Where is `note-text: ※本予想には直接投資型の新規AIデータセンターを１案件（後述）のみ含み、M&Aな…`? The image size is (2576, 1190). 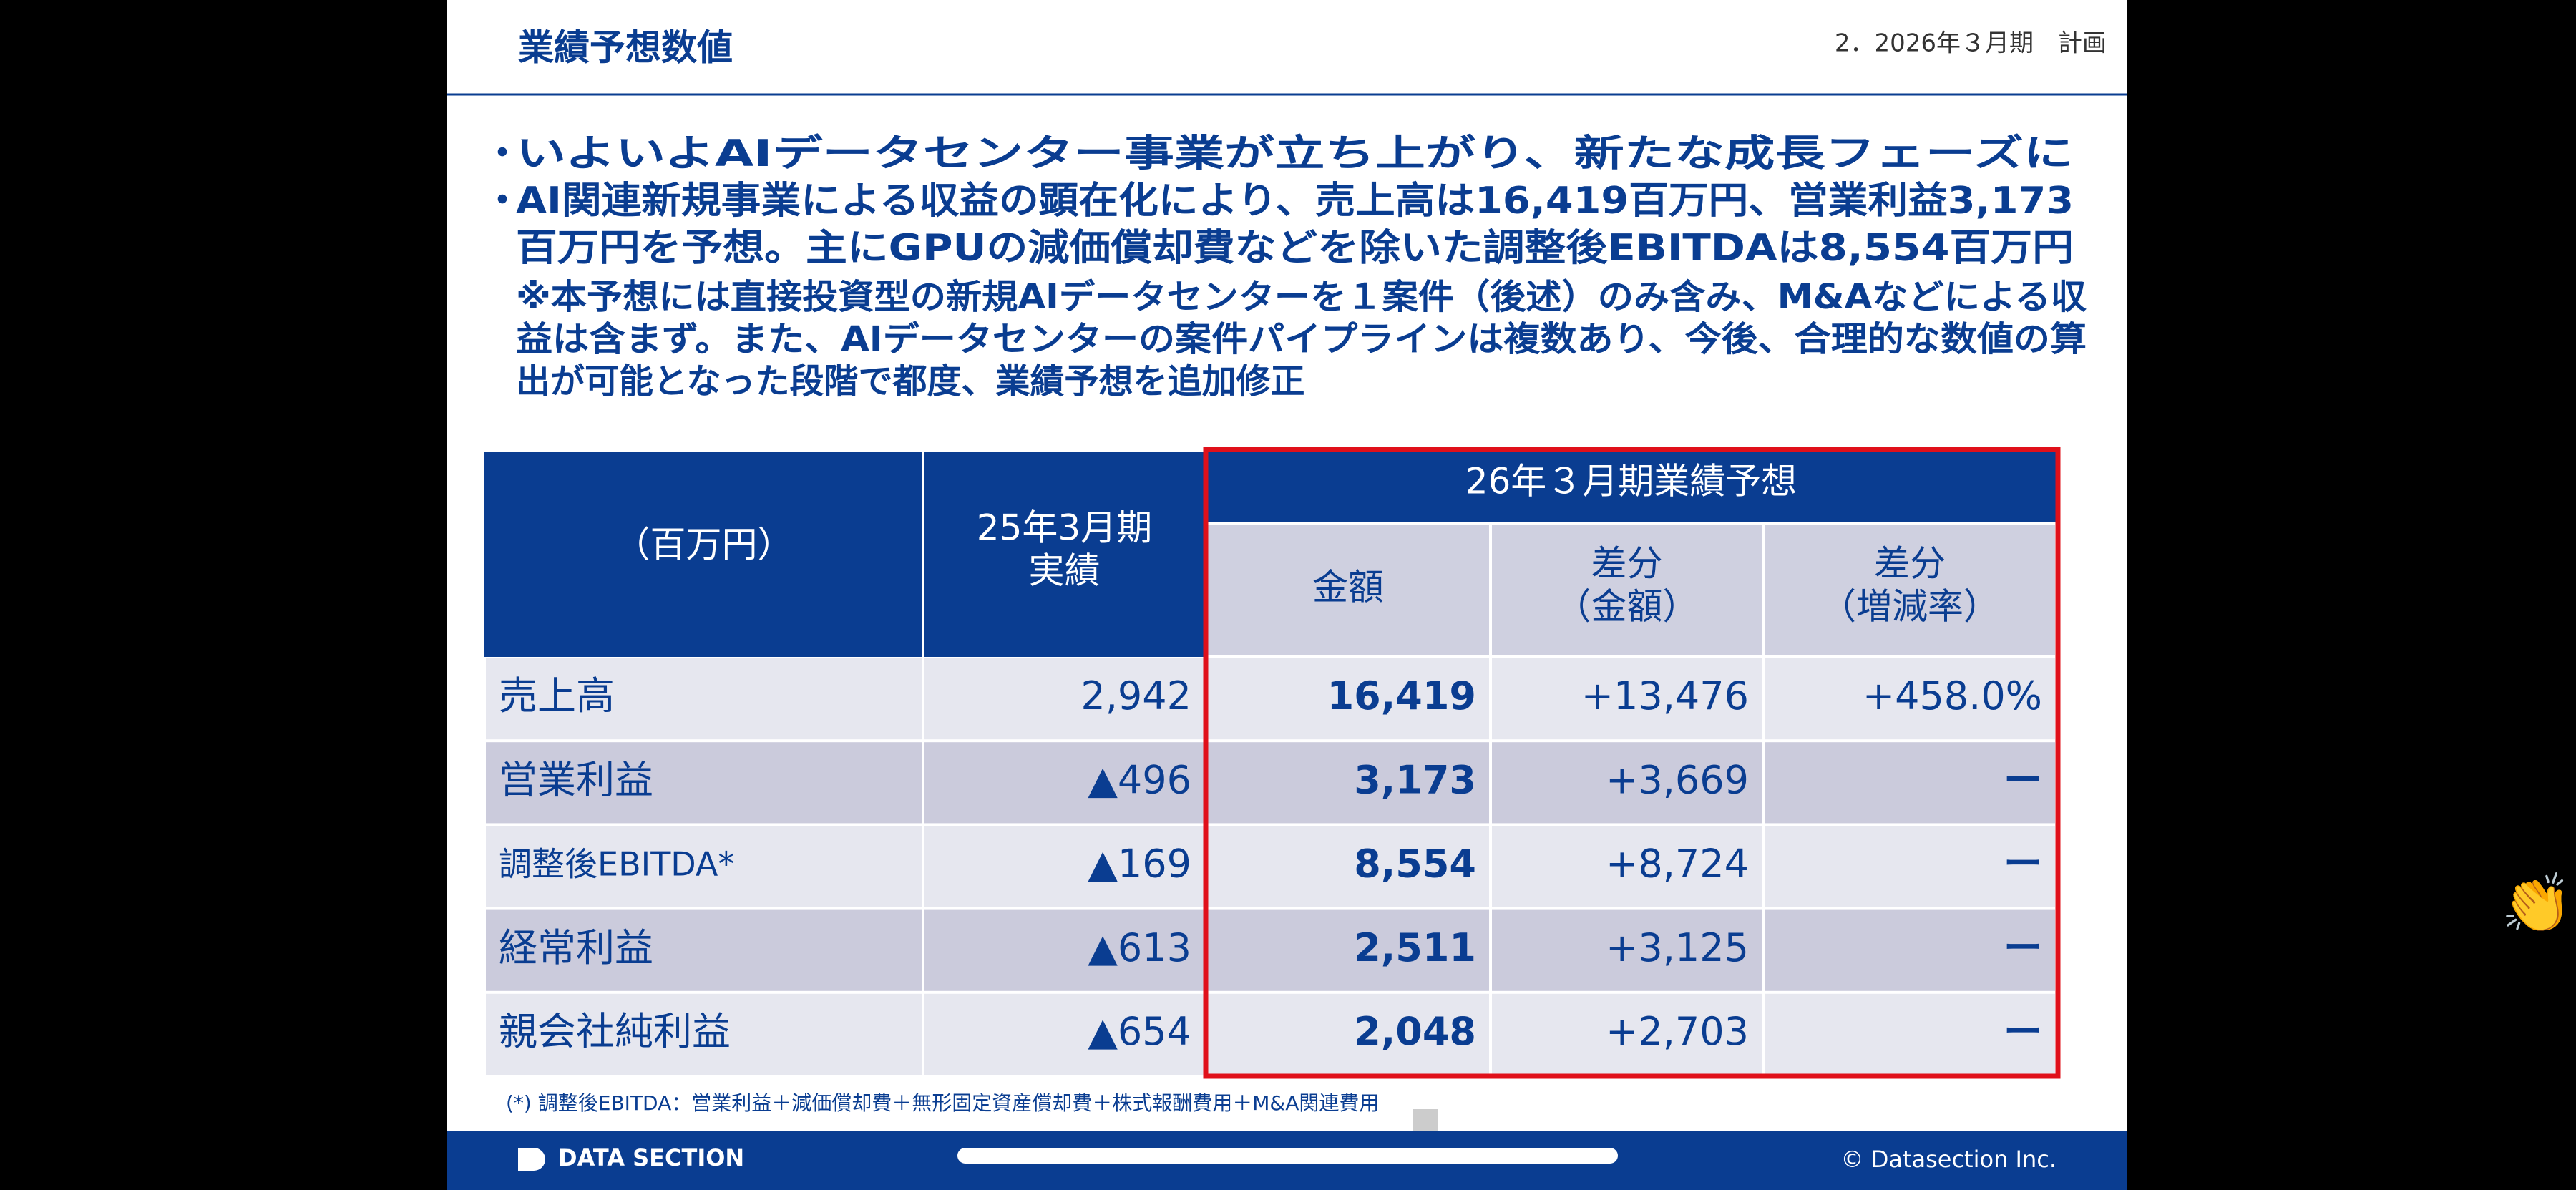
note-text: ※本予想には直接投資型の新規AIデータセンターを１案件（後述）のみ含み、M&Aな… is located at coordinates (1301, 297).